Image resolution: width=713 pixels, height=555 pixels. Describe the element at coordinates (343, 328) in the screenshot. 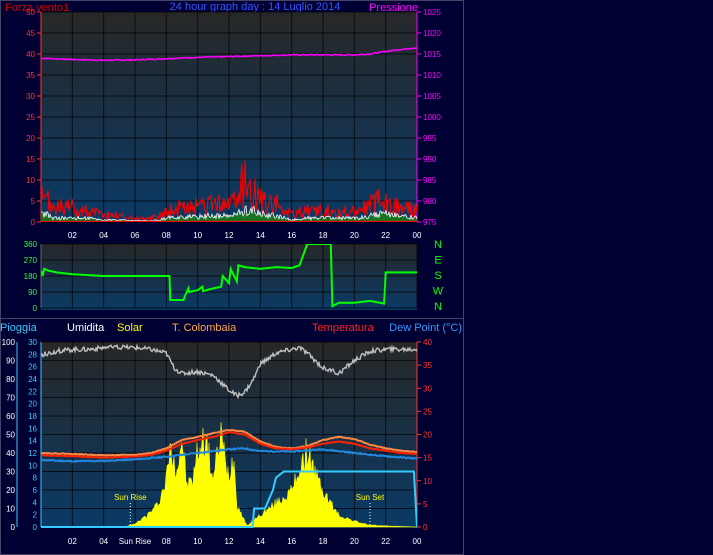

I see `temperature-title: Temperatura` at that location.